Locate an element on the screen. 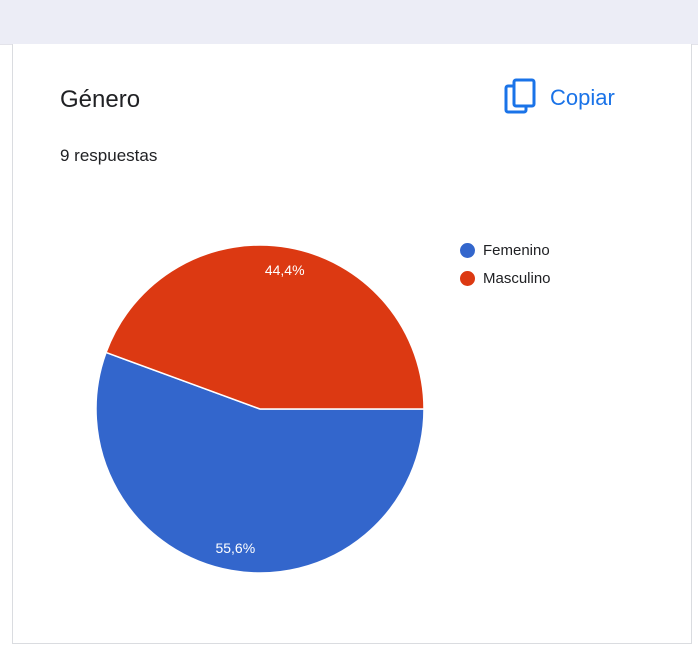  legend-item-masculino: Masculino is located at coordinates (505, 278).